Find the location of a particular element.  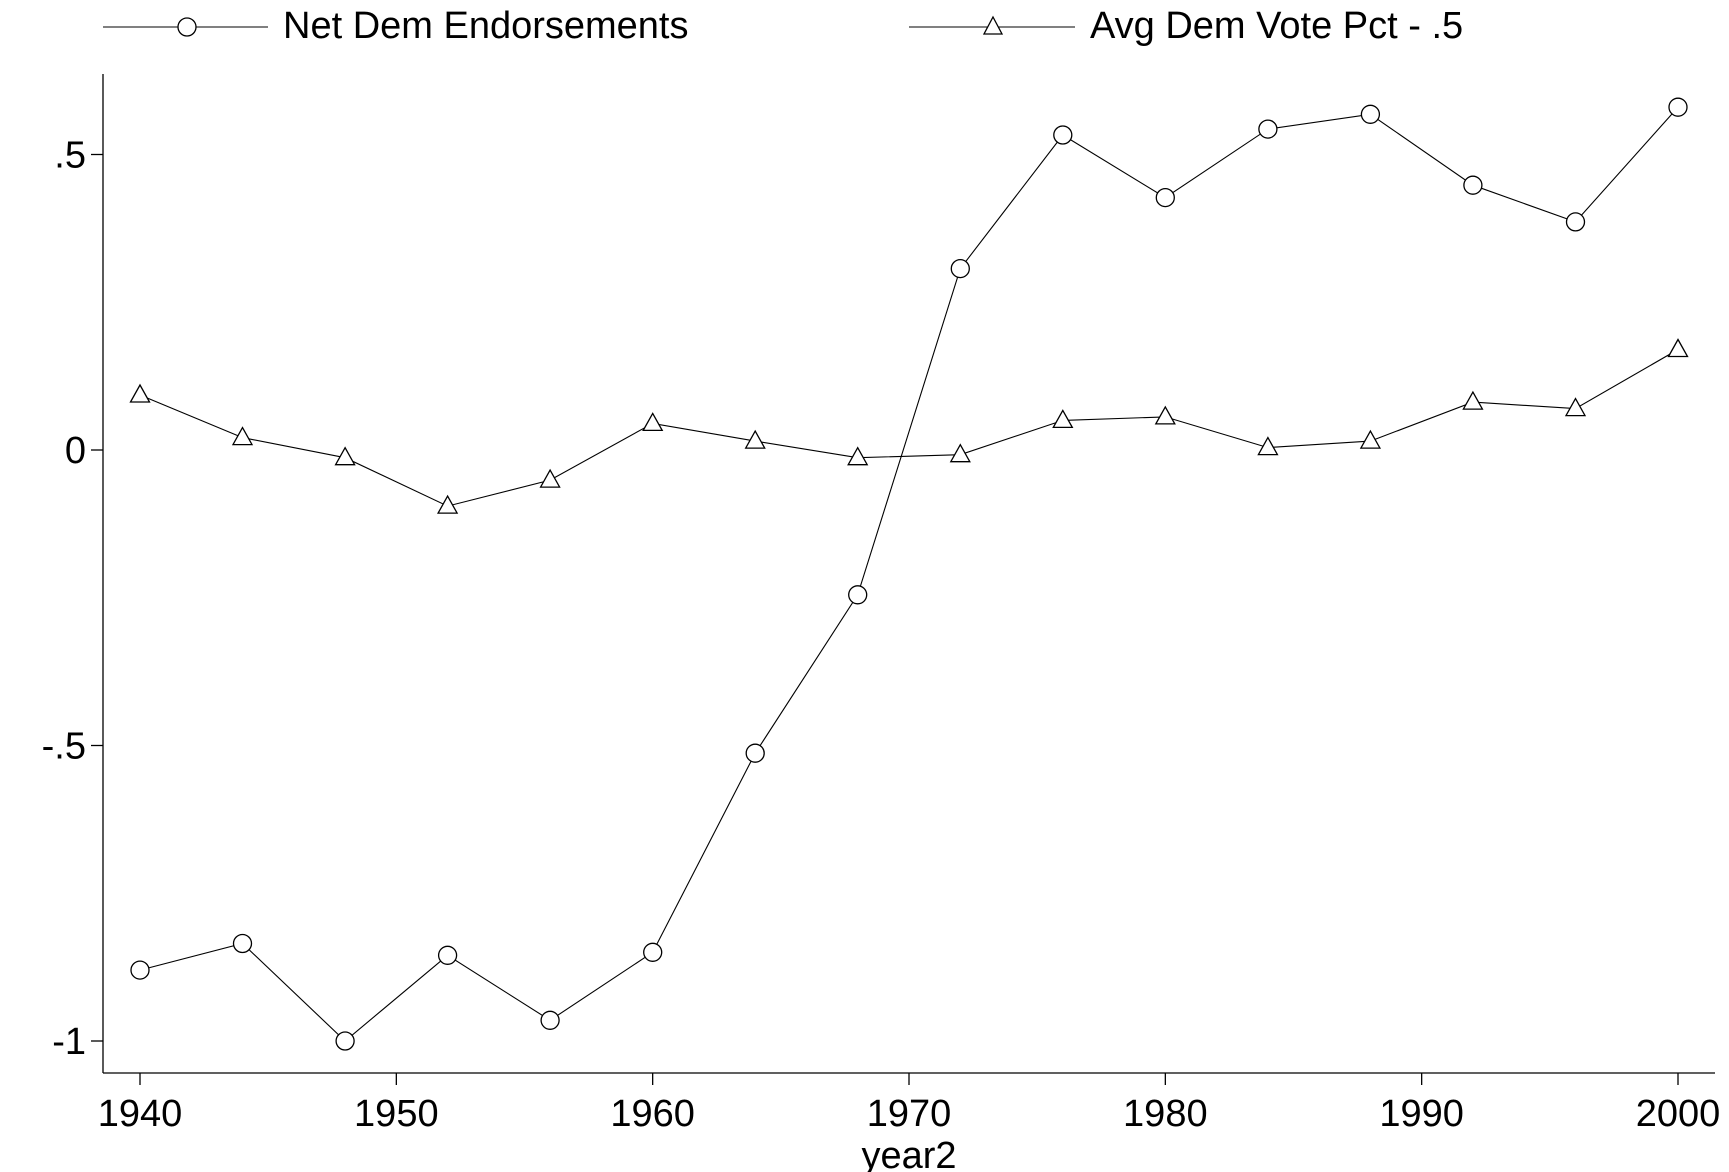

x-tick-label: 1950 is located at coordinates (396, 1114).